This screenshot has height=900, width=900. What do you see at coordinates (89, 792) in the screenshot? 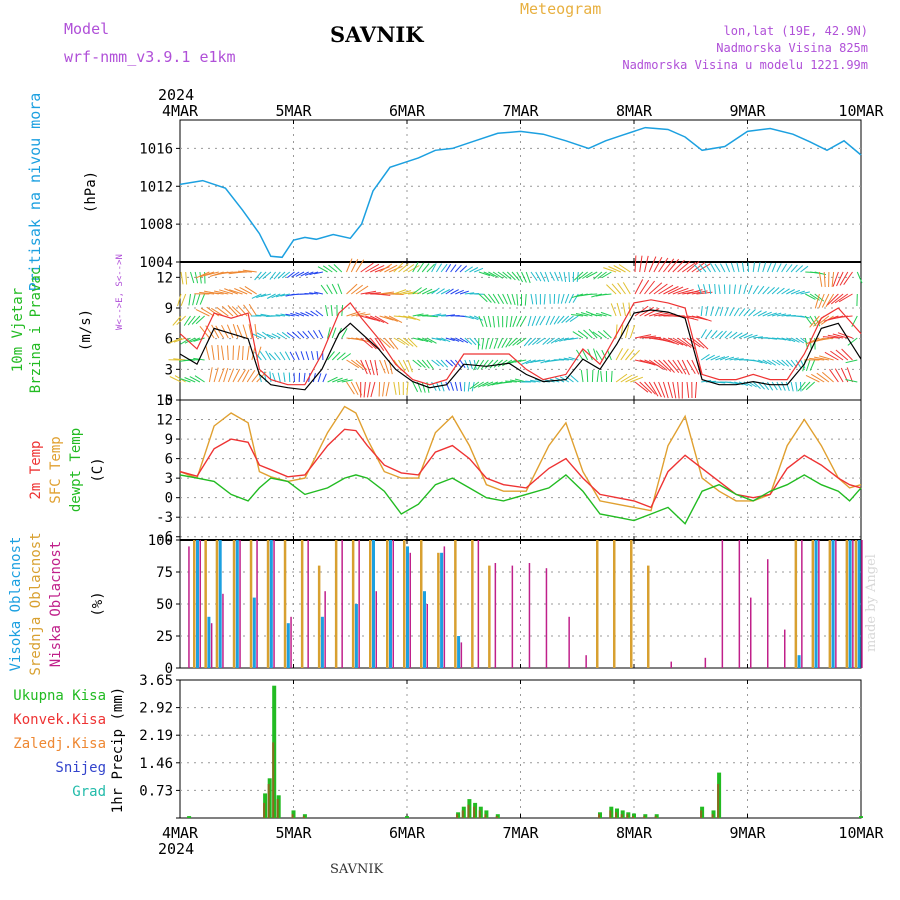
I see `precip-legend-item: Grad` at bounding box center [89, 792].